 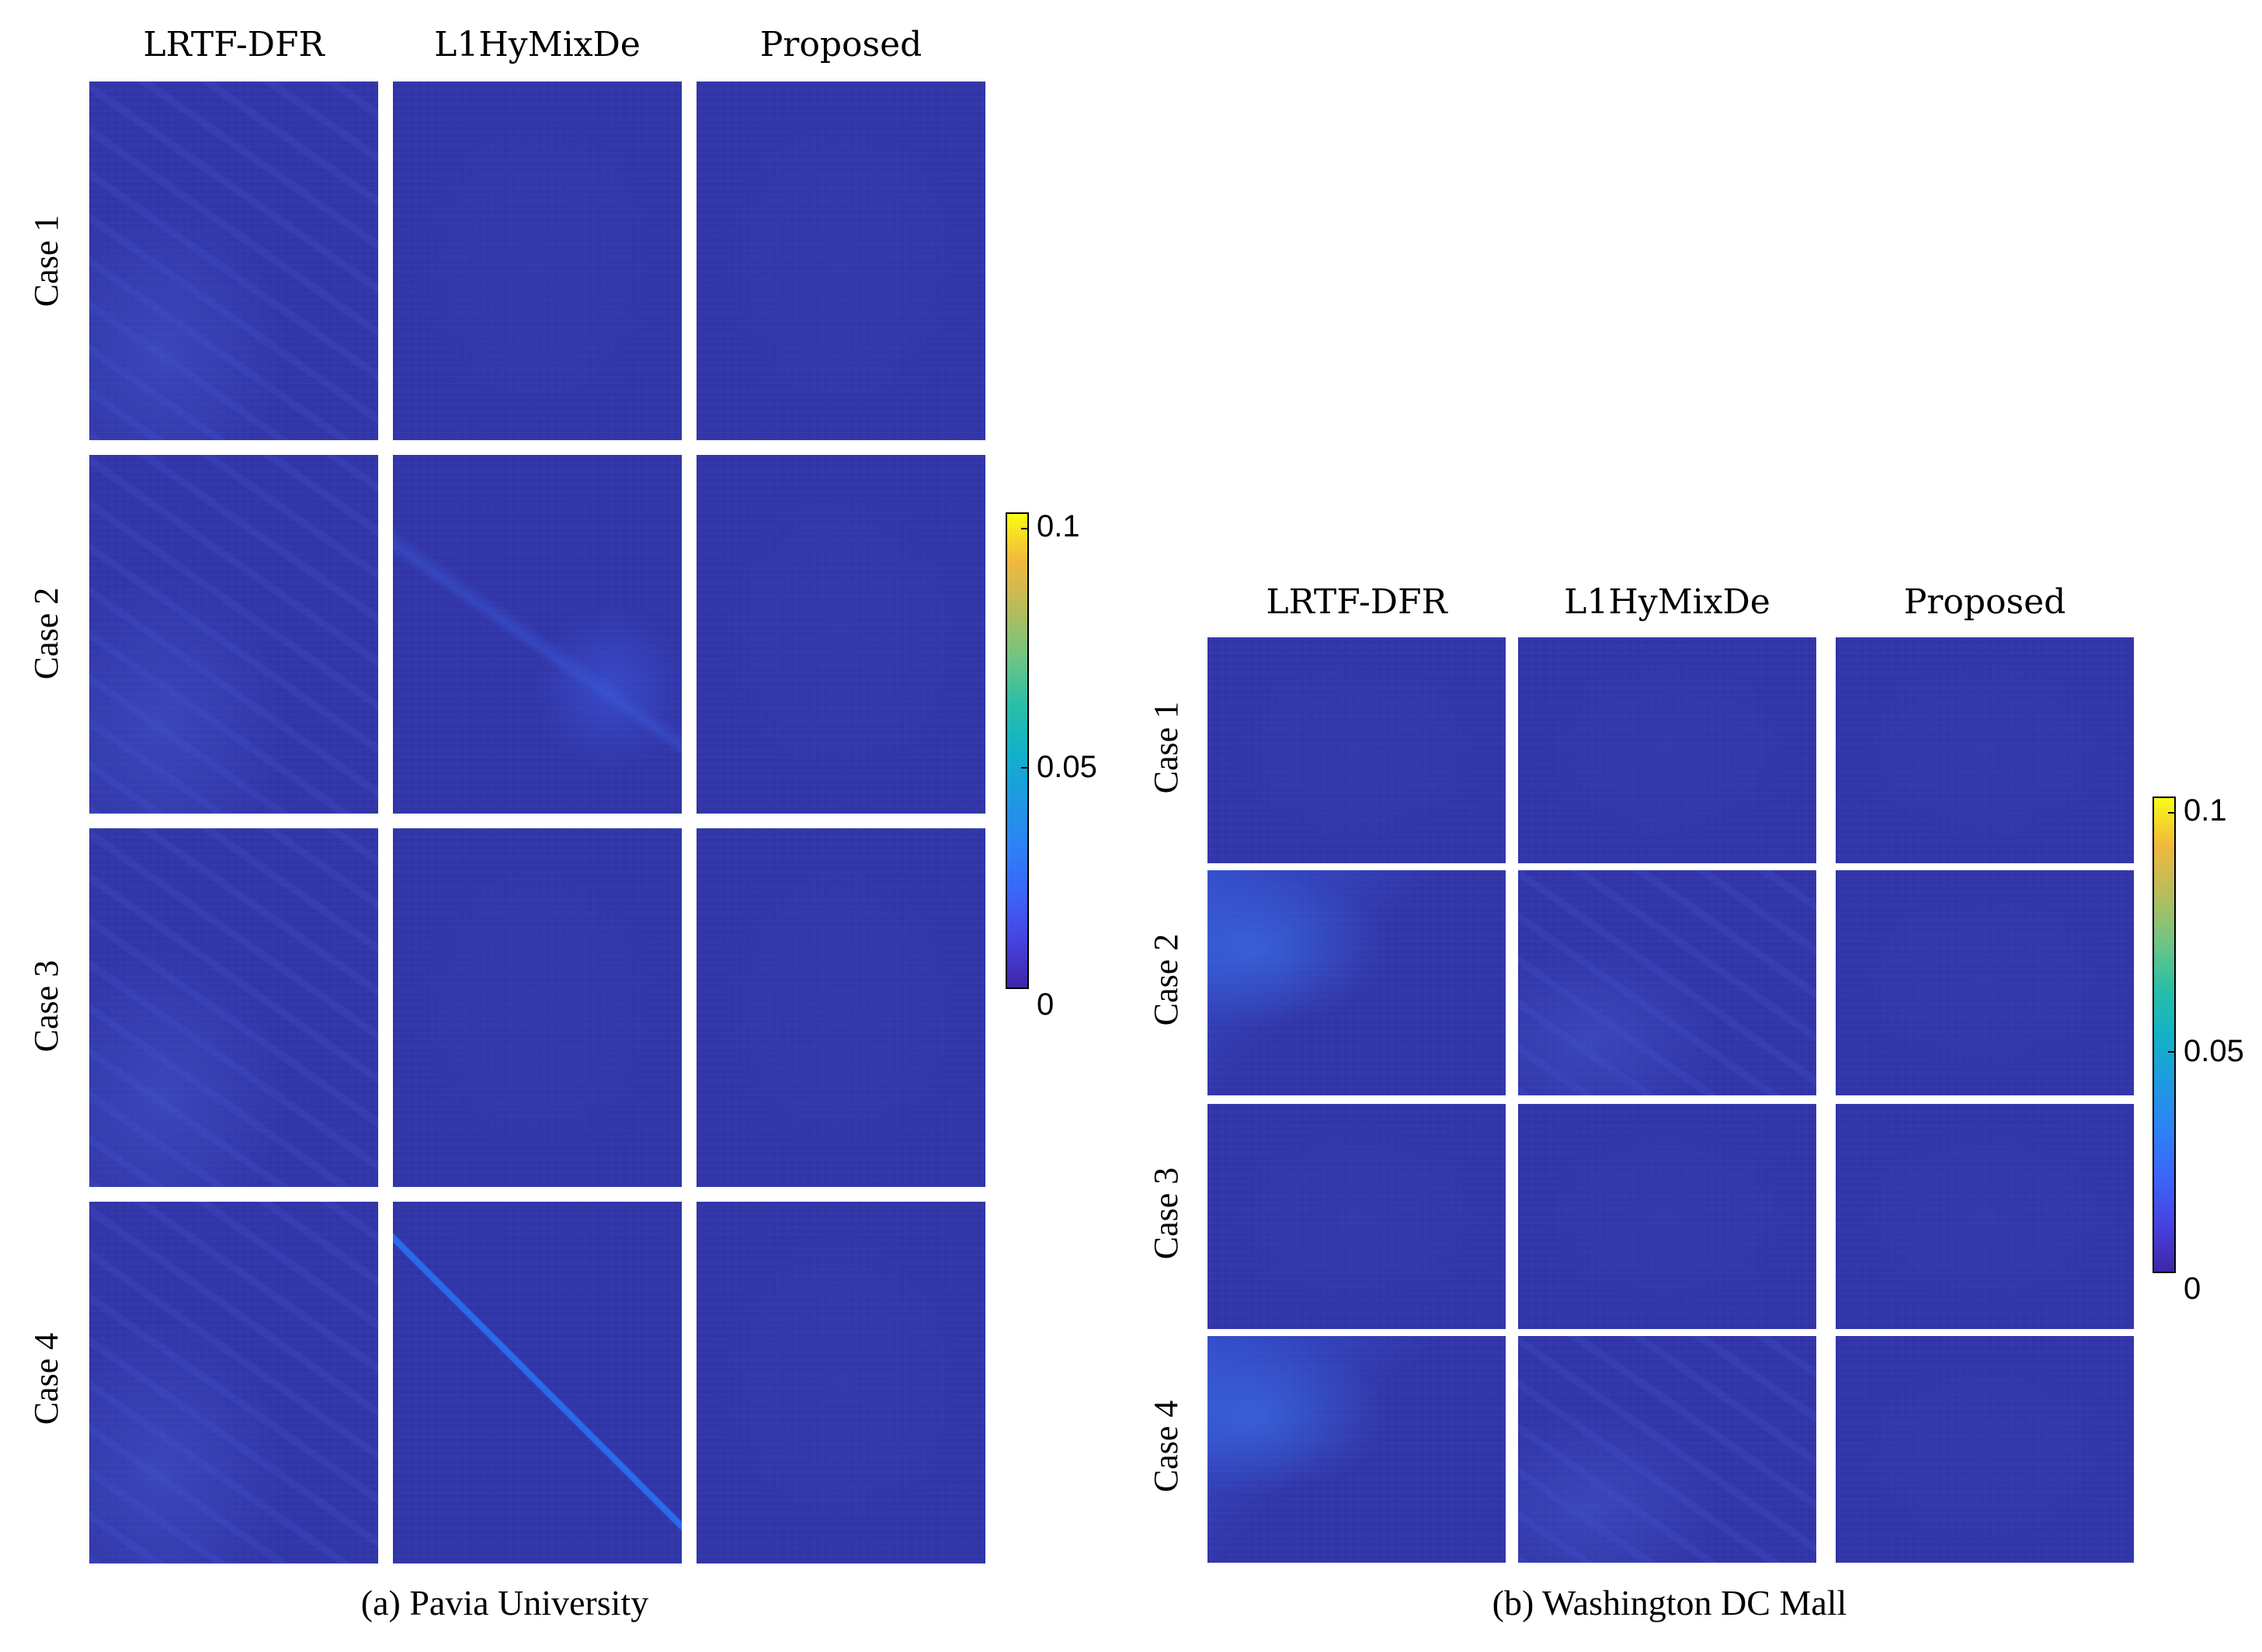 I want to click on error-map-pavia-case3-lrtf-dfr, so click(x=233, y=1007).